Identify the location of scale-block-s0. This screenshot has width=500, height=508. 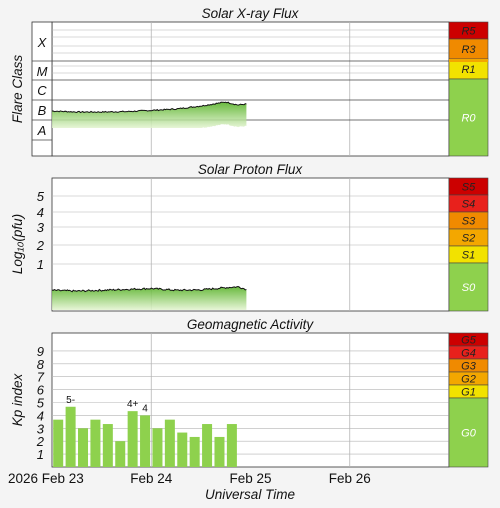
(468, 287).